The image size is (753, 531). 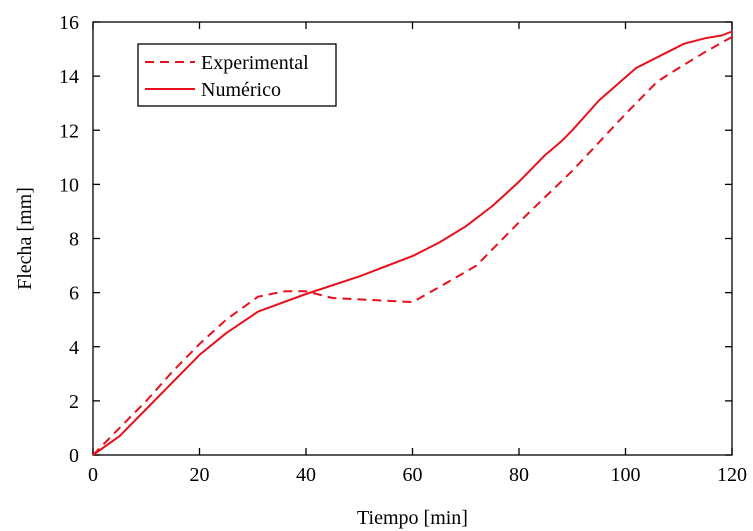 I want to click on y-tick-label: 8, so click(x=74, y=240).